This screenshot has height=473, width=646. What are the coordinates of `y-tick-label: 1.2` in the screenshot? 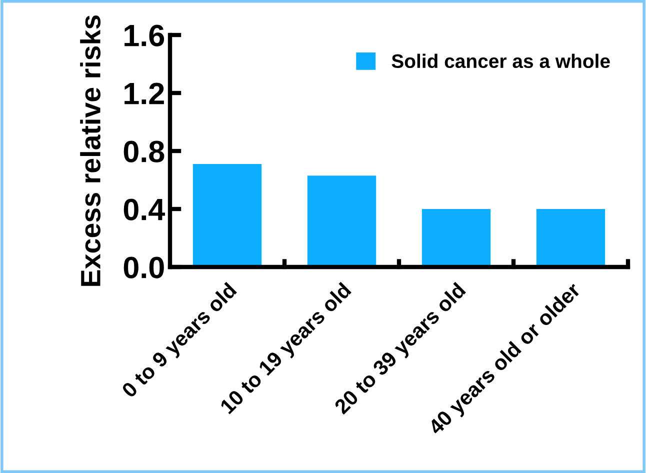 It's located at (144, 93).